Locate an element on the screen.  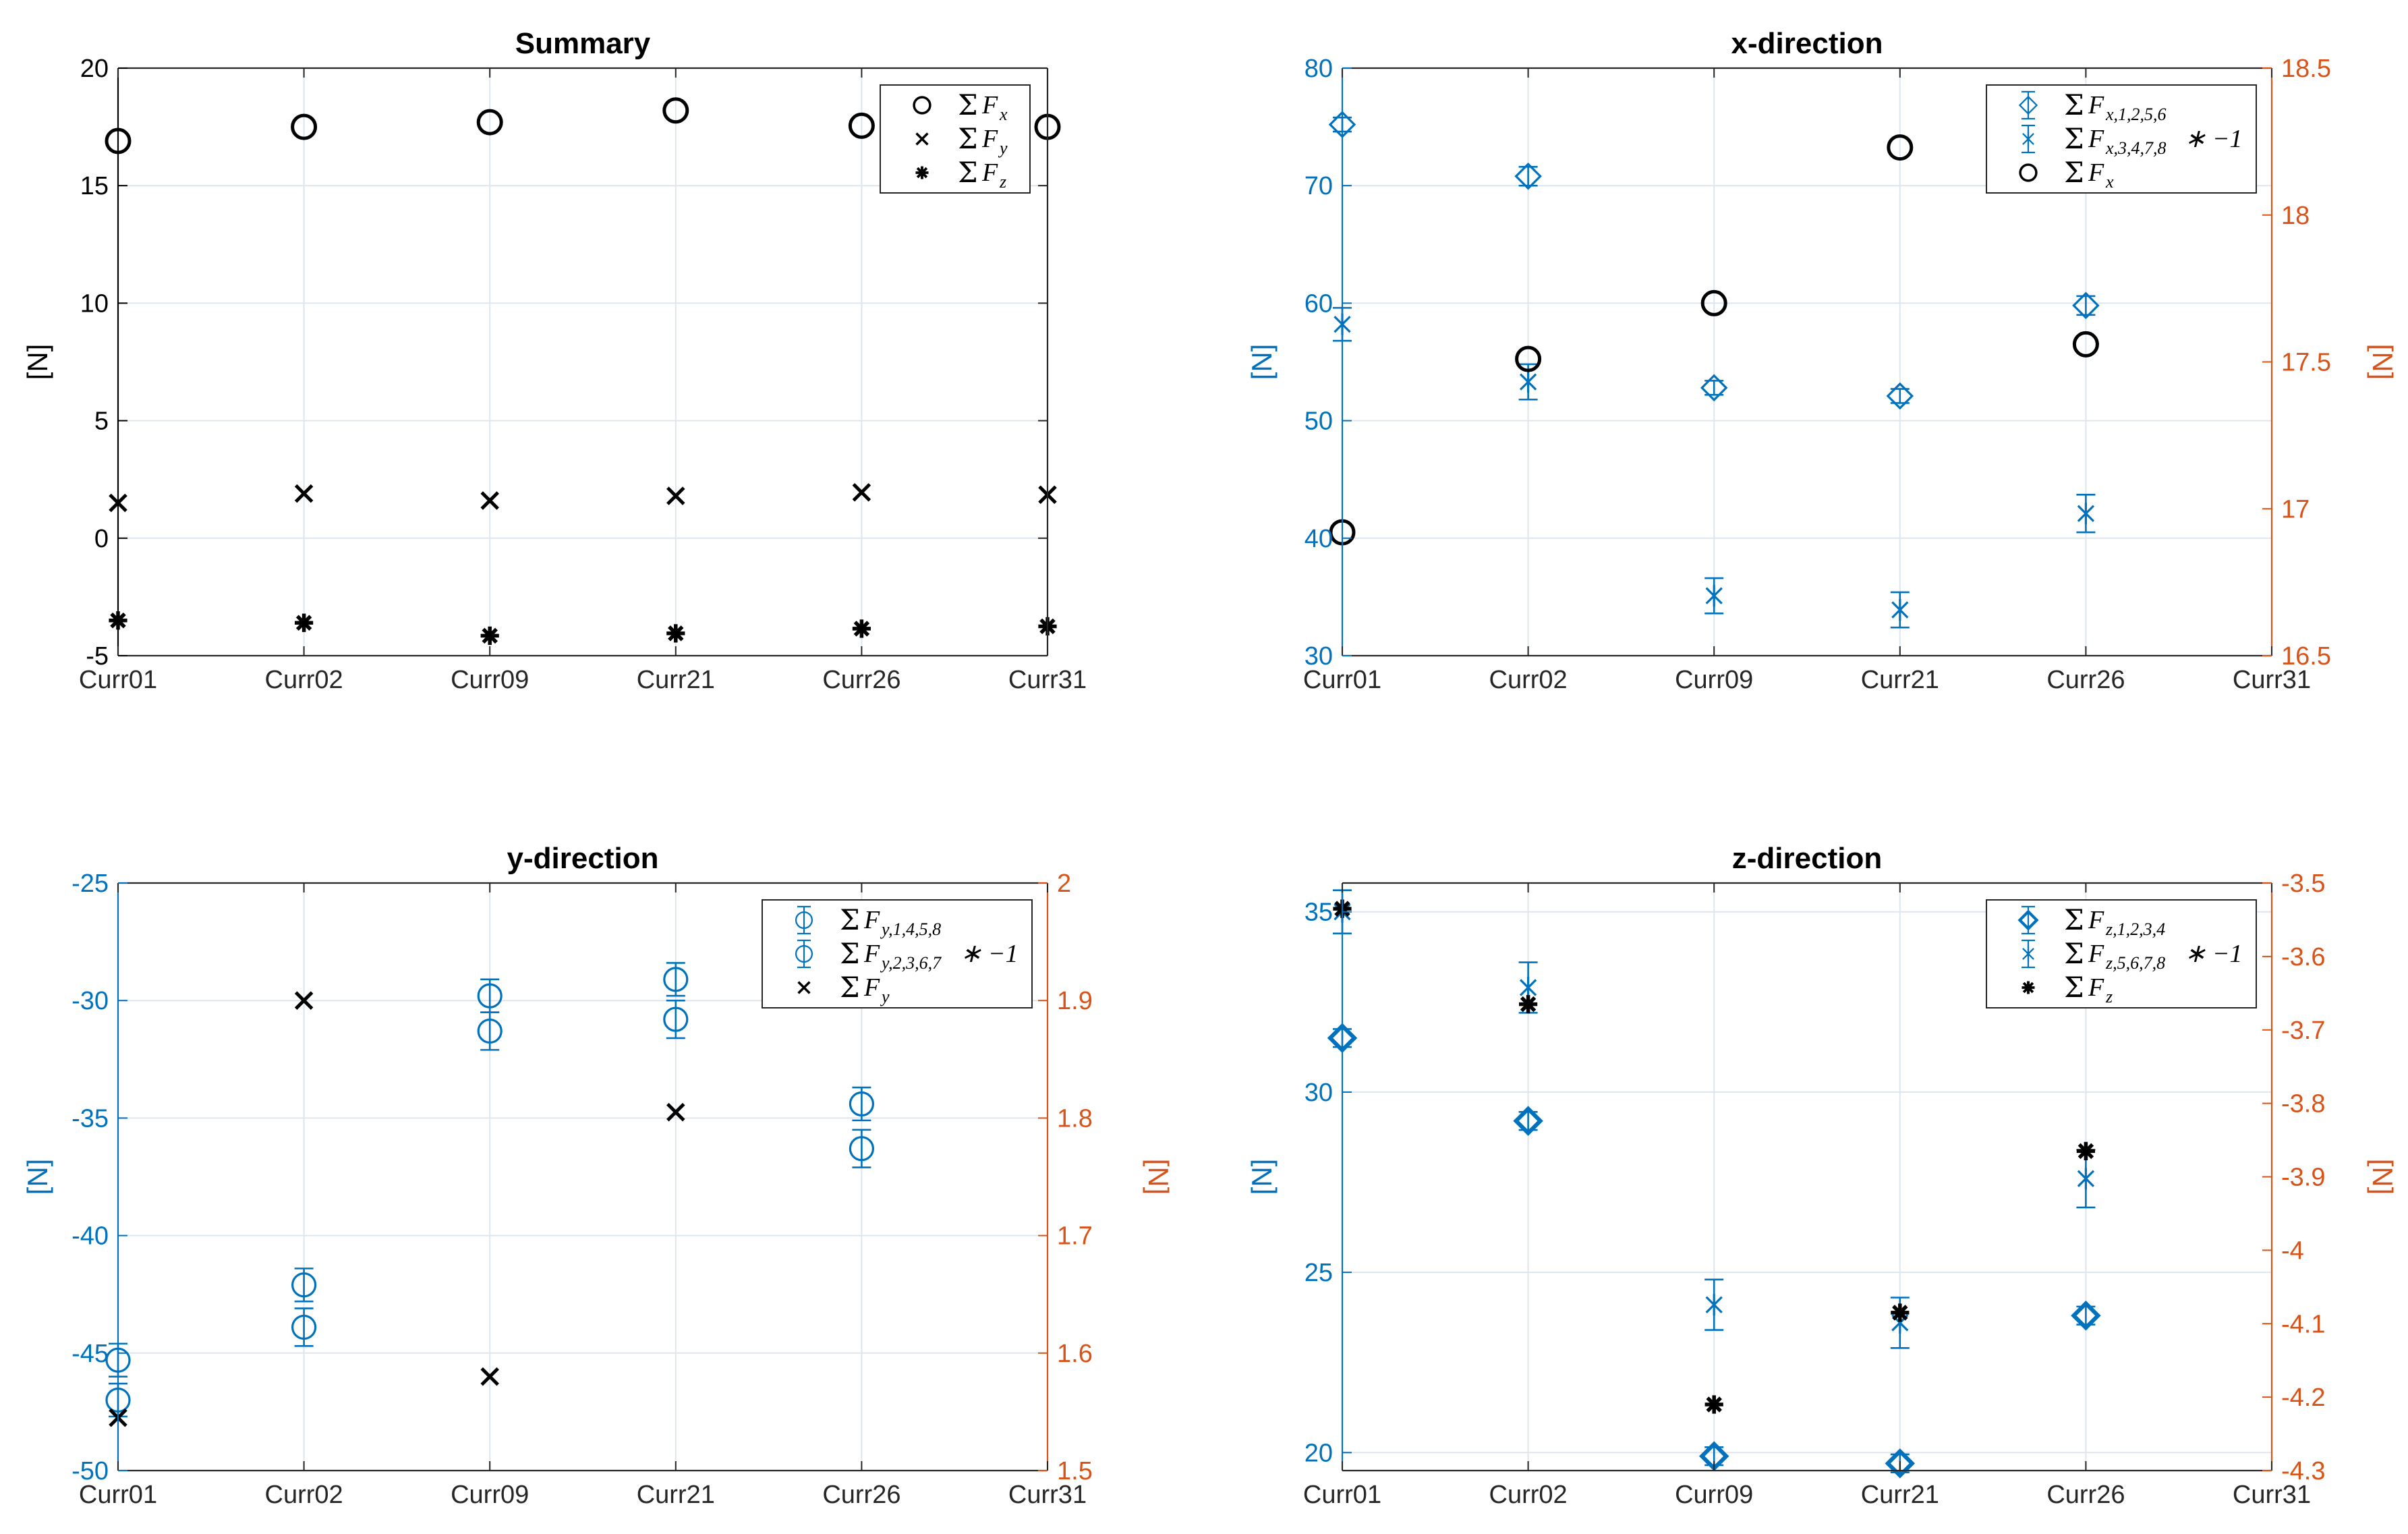
legend-subscript: x is located at coordinates (2109, 182).